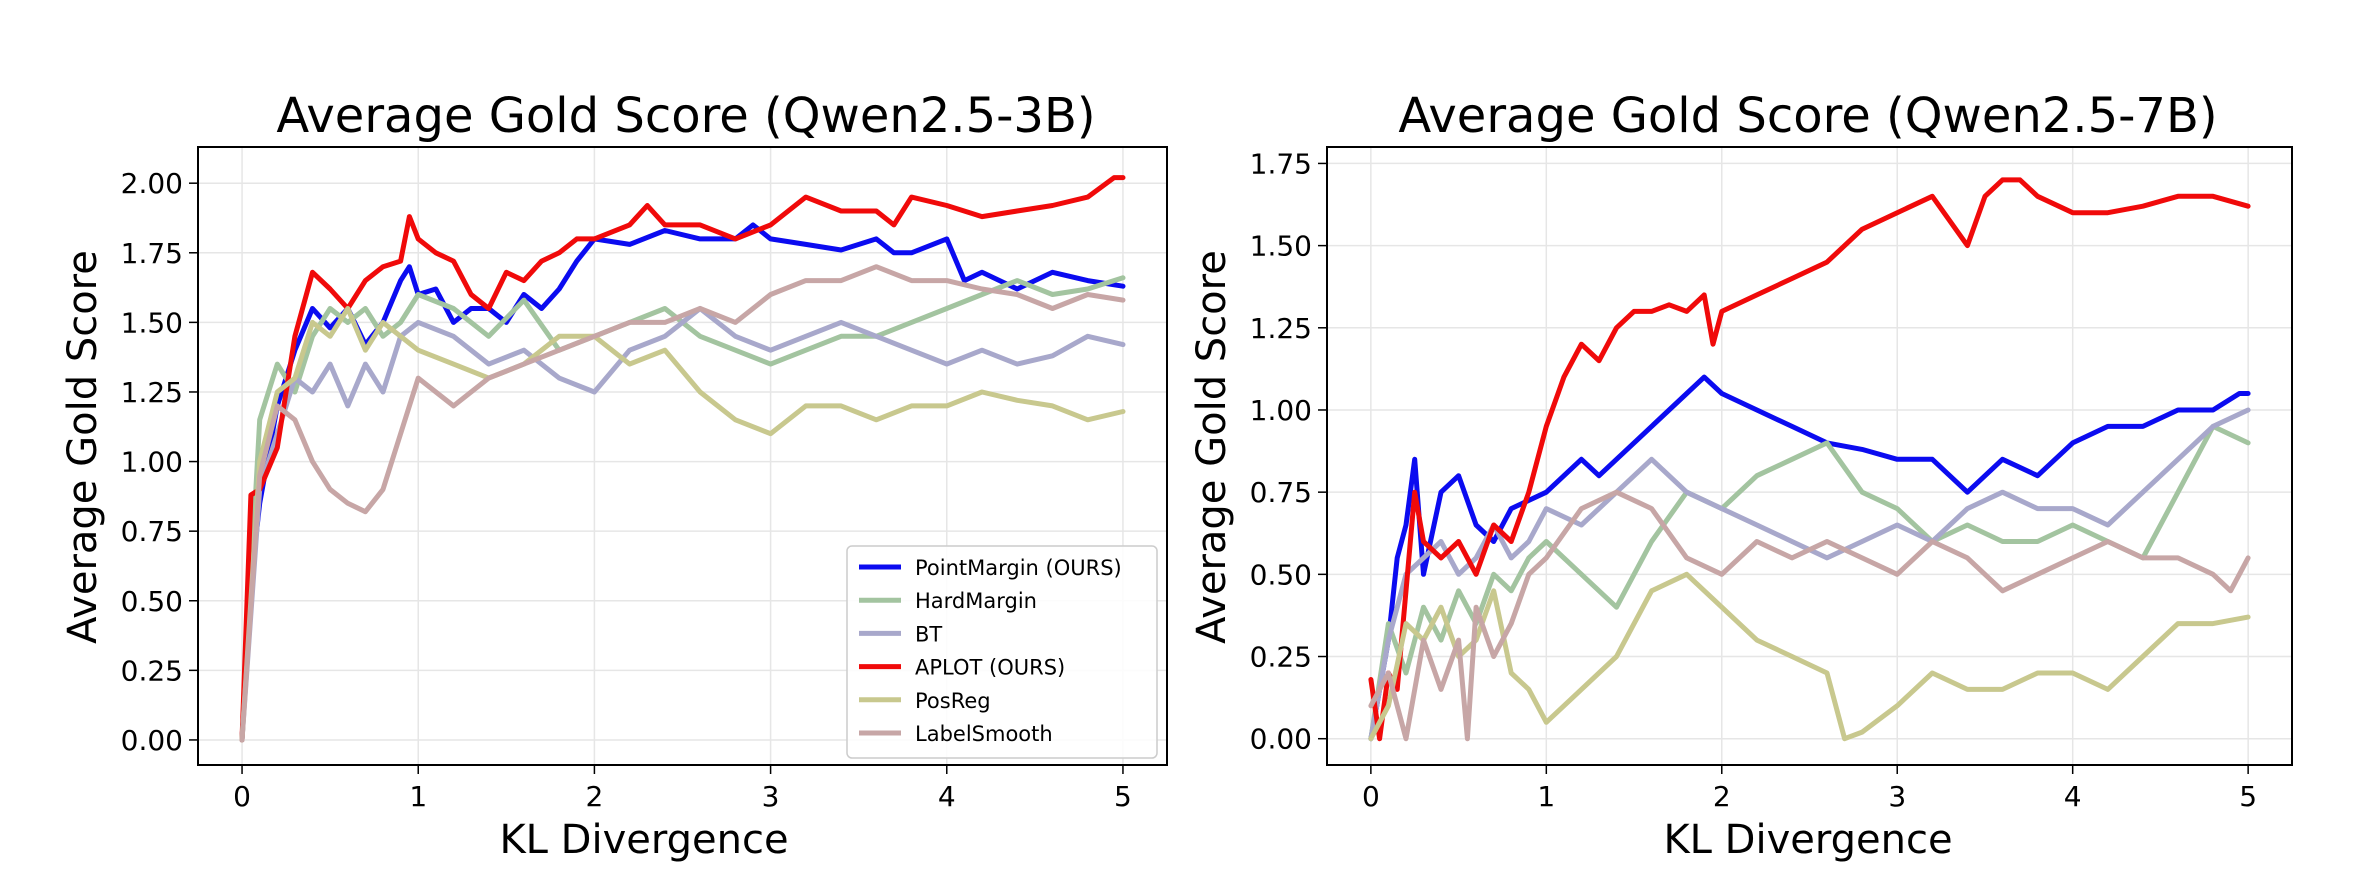 Image resolution: width=2366 pixels, height=874 pixels. What do you see at coordinates (928, 634) in the screenshot?
I see `legend-label: BT` at bounding box center [928, 634].